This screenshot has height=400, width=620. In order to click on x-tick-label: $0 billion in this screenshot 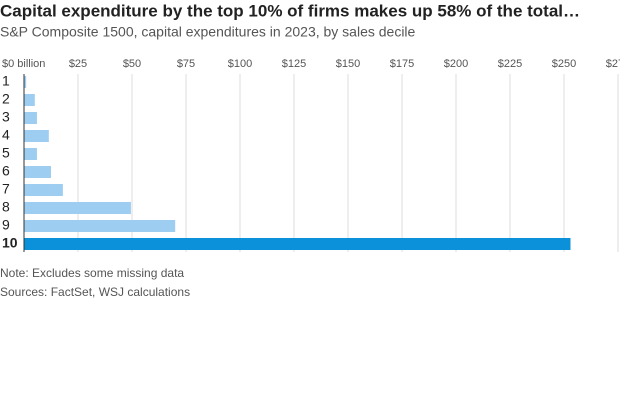, I will do `click(23, 64)`.